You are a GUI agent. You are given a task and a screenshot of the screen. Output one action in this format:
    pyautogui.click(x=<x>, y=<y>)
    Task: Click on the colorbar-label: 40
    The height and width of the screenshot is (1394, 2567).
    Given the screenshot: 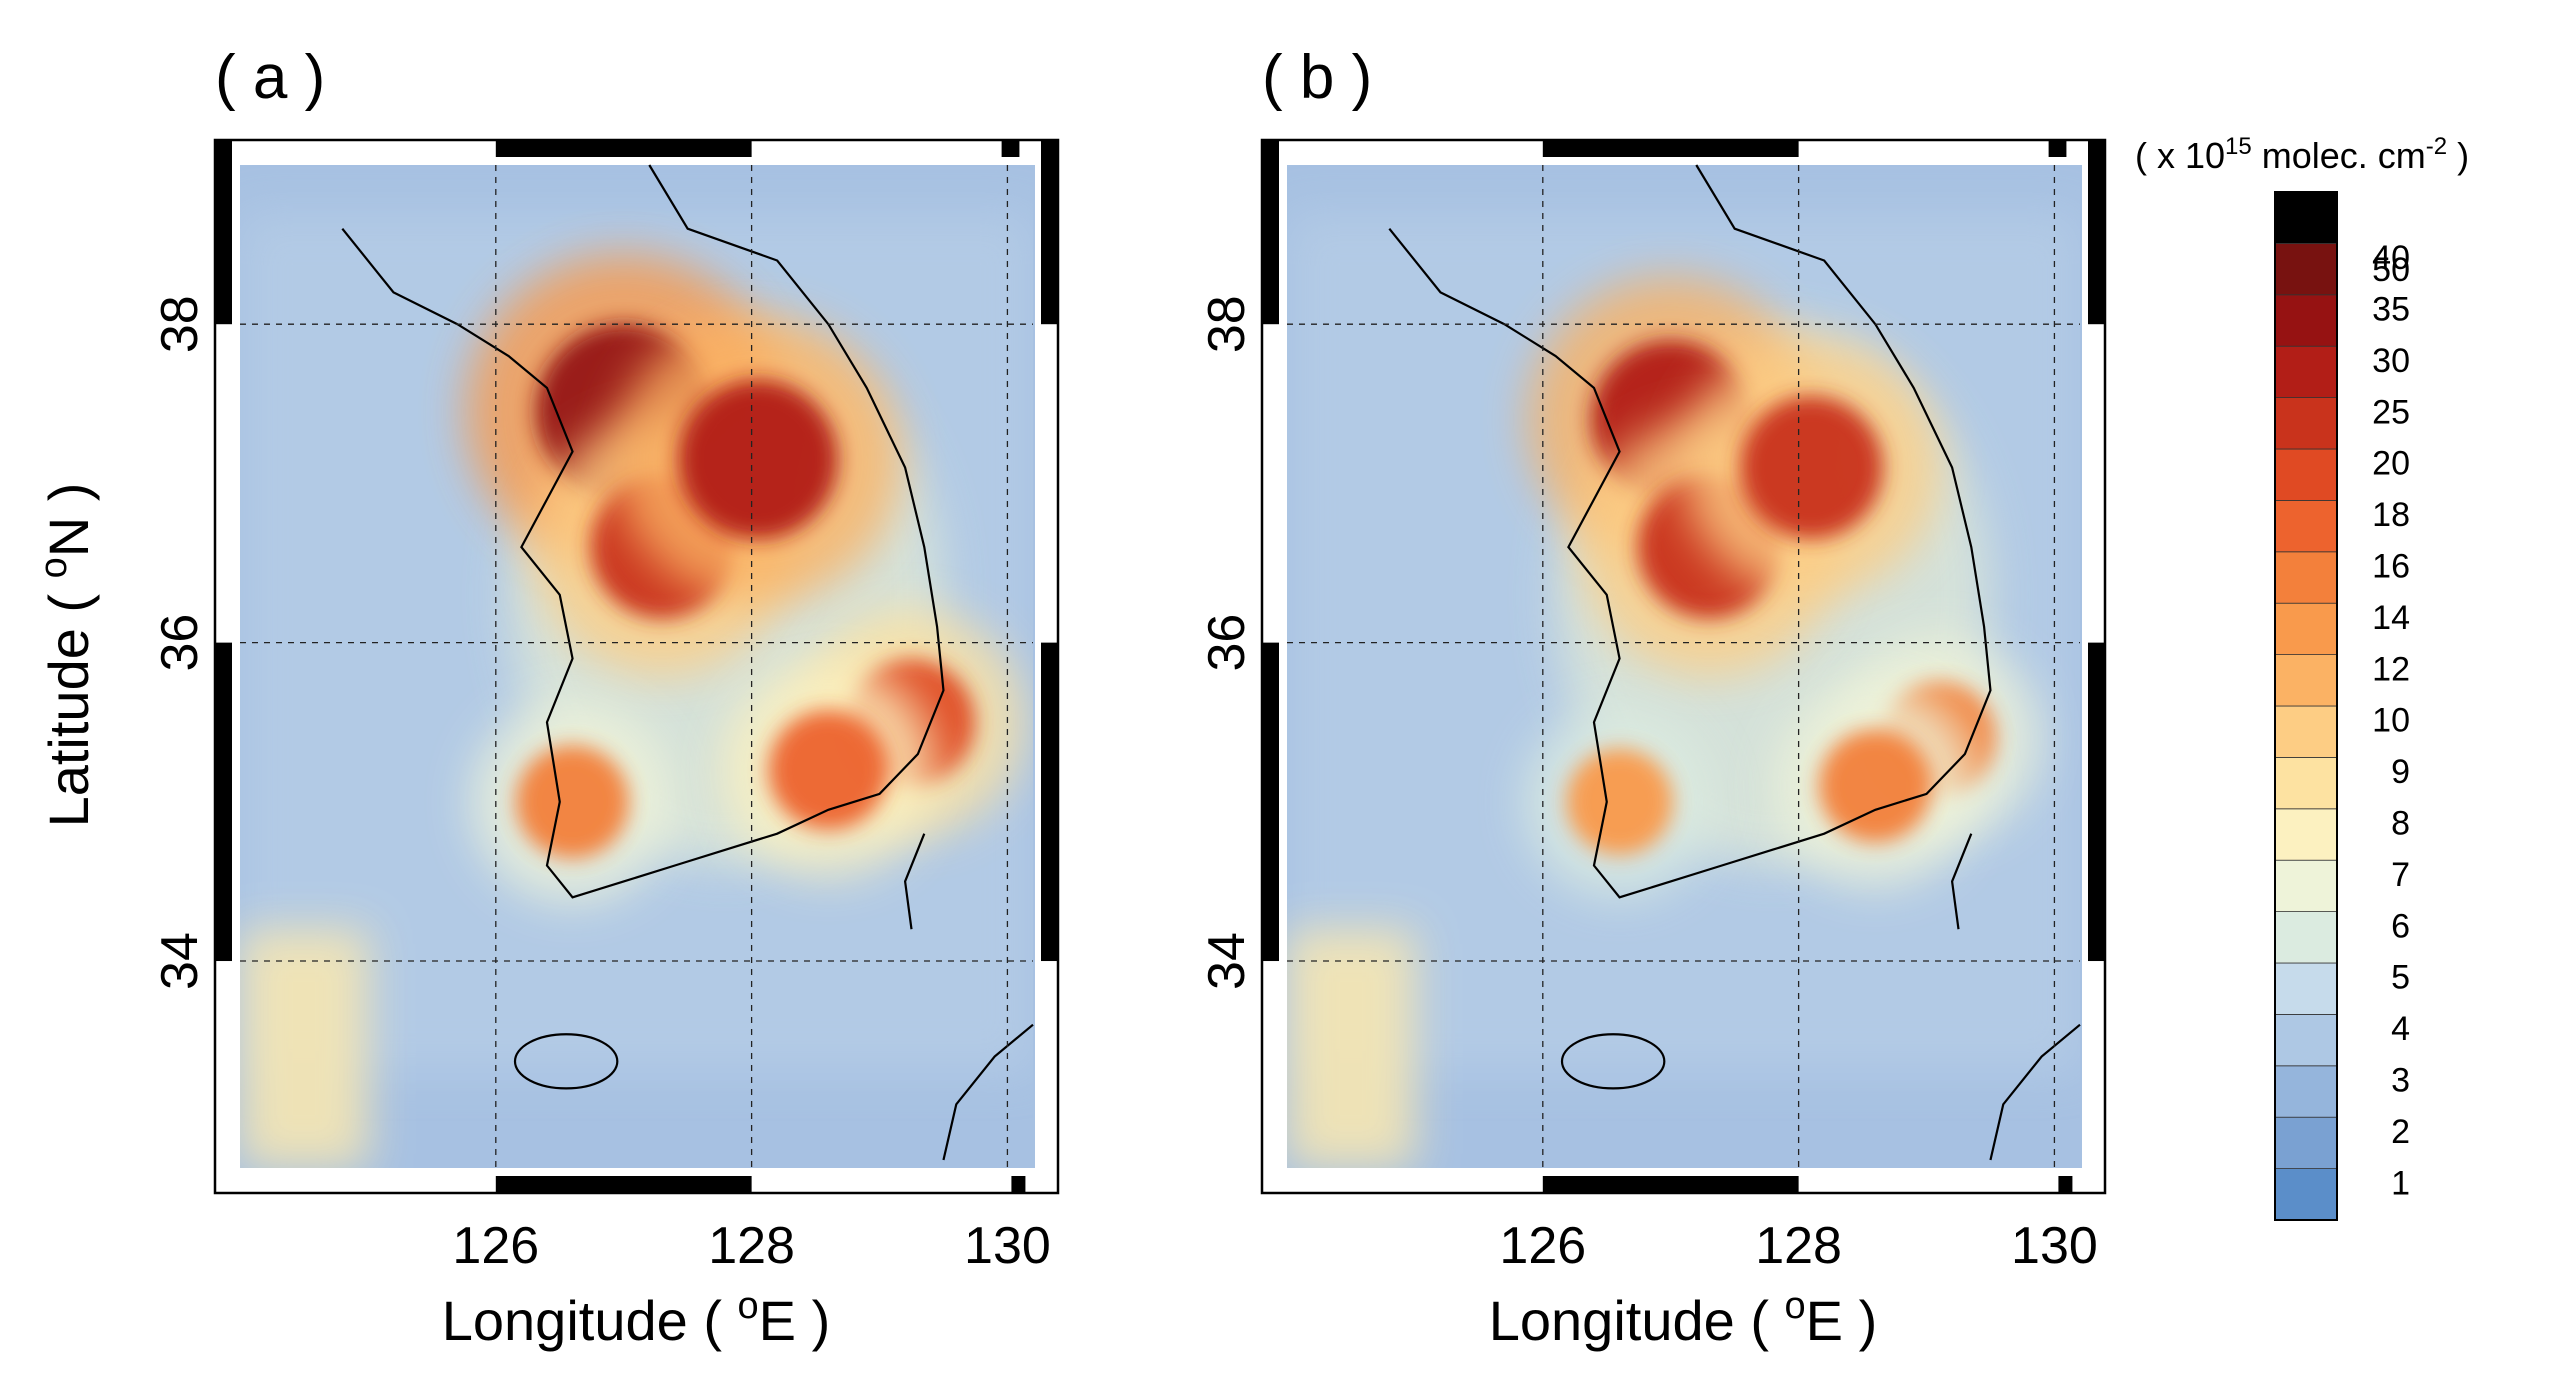 What is the action you would take?
    pyautogui.click(x=2391, y=258)
    